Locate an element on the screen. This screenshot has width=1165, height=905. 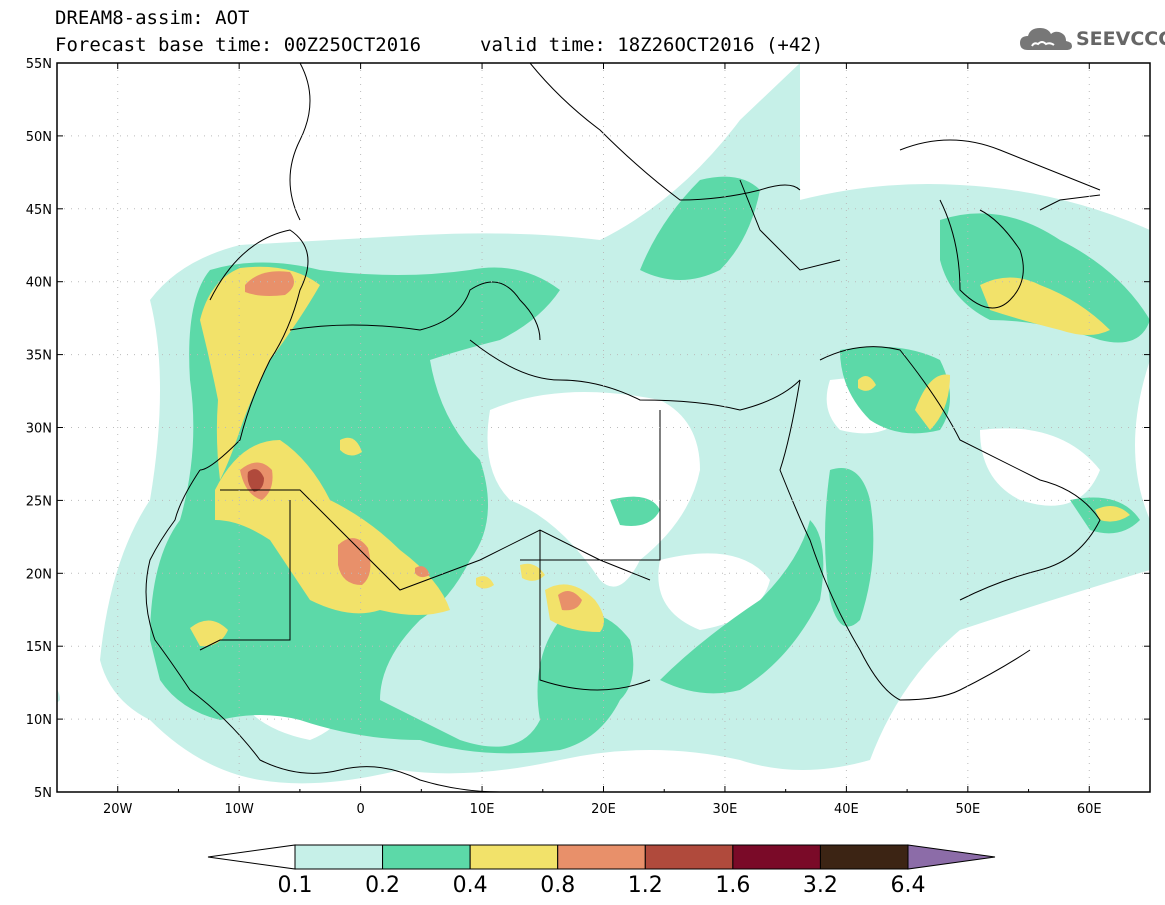
colorbar-label: 0.8 is located at coordinates (557, 885).